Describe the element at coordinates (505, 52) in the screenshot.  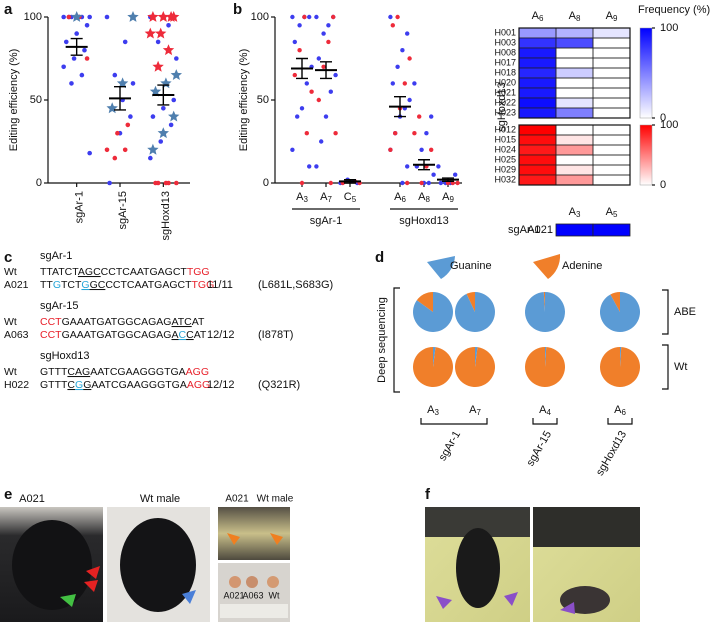
I see `row-label: H008` at that location.